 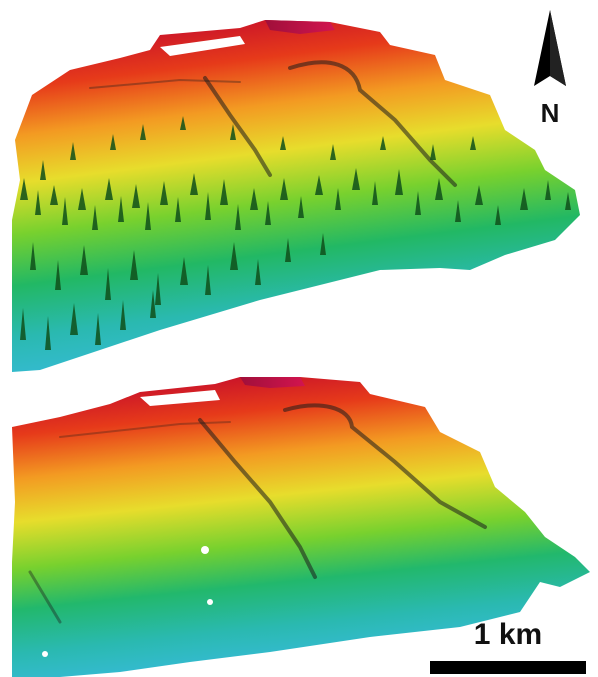 I want to click on scale-bar-line, so click(x=508, y=667).